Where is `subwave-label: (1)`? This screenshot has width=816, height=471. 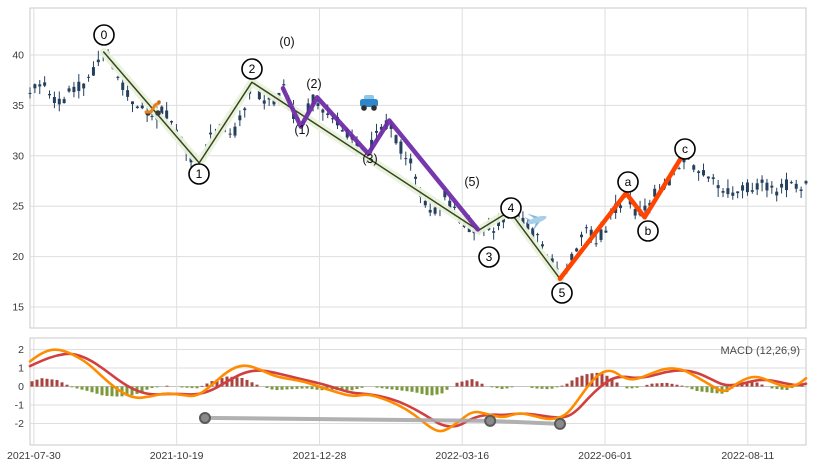
subwave-label: (1) is located at coordinates (301, 130).